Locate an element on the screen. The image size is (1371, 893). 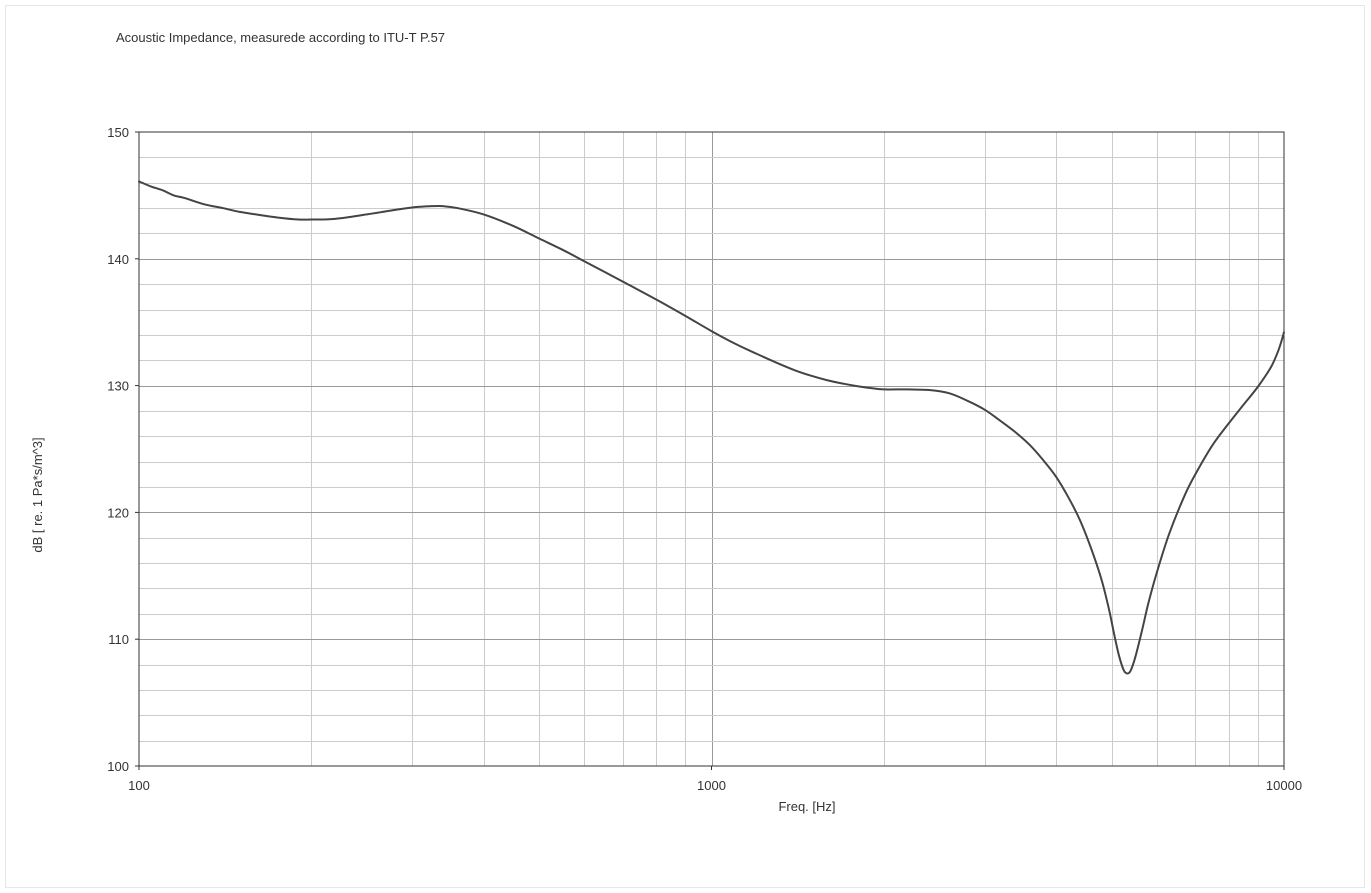
y-tick-label: 120 is located at coordinates (118, 512).